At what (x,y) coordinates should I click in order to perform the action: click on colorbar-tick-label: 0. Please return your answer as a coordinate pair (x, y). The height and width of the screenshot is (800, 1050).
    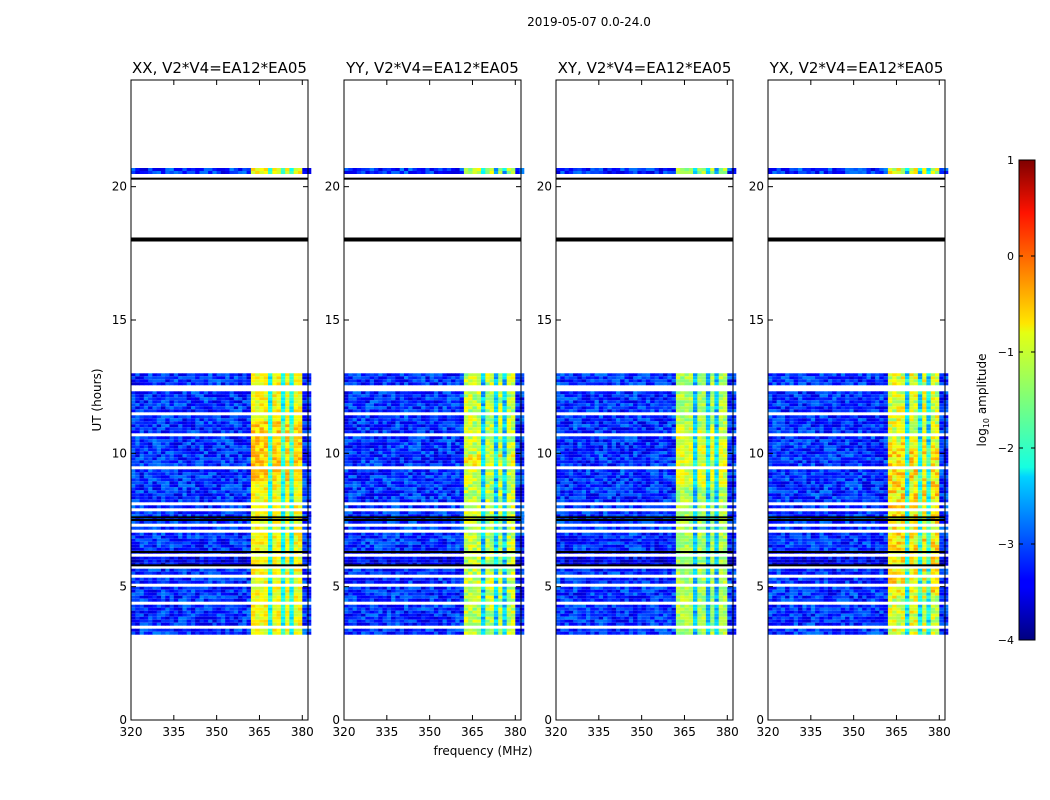
    Looking at the image, I should click on (1010, 256).